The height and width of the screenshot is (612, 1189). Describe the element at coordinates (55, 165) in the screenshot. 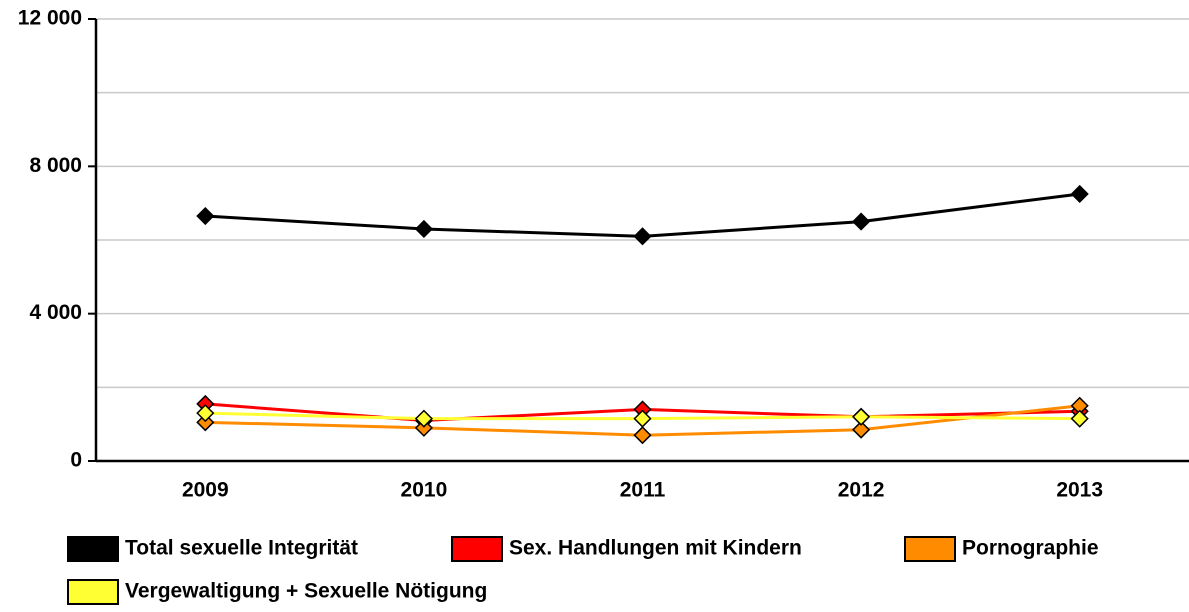

I see `y-tick-label: 8 000` at that location.